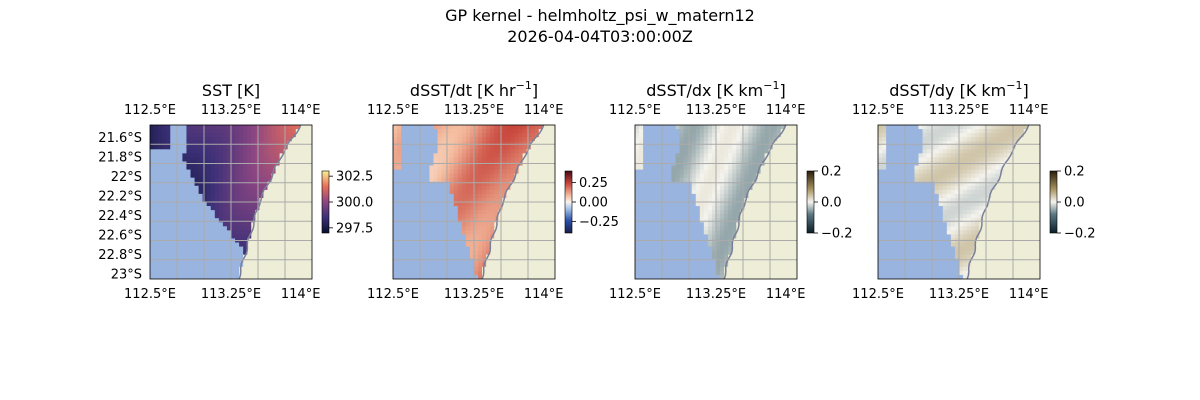 This screenshot has width=1200, height=400. Describe the element at coordinates (126, 177) in the screenshot. I see `y-tick-label: 22°S` at that location.